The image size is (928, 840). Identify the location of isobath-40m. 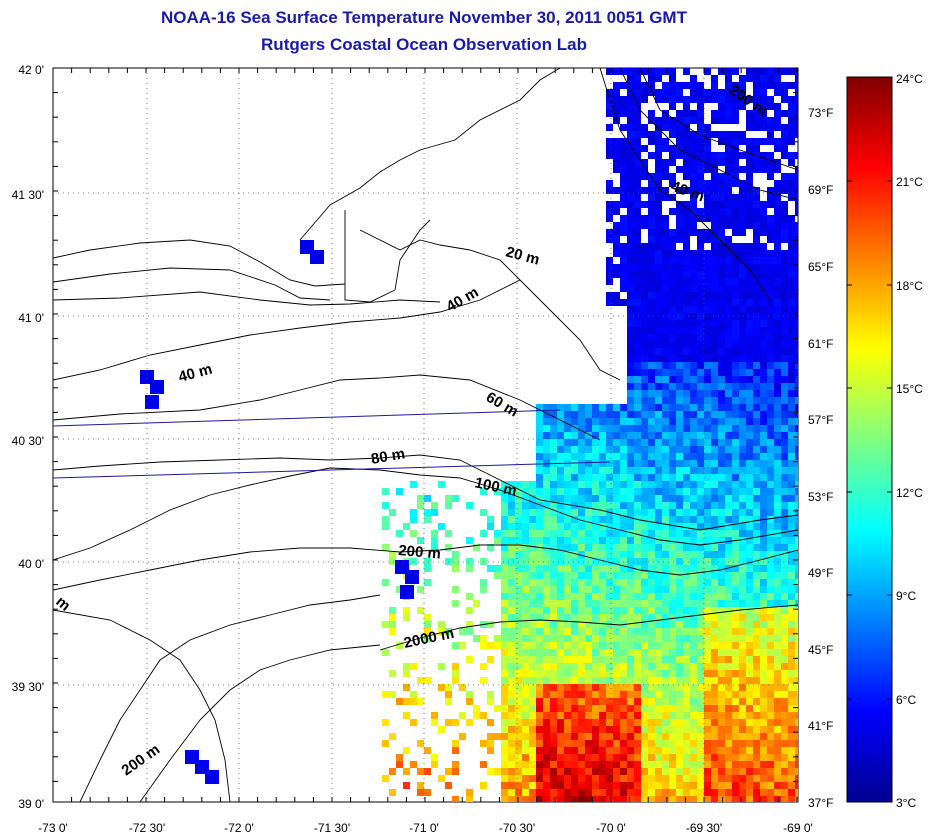
(287, 330).